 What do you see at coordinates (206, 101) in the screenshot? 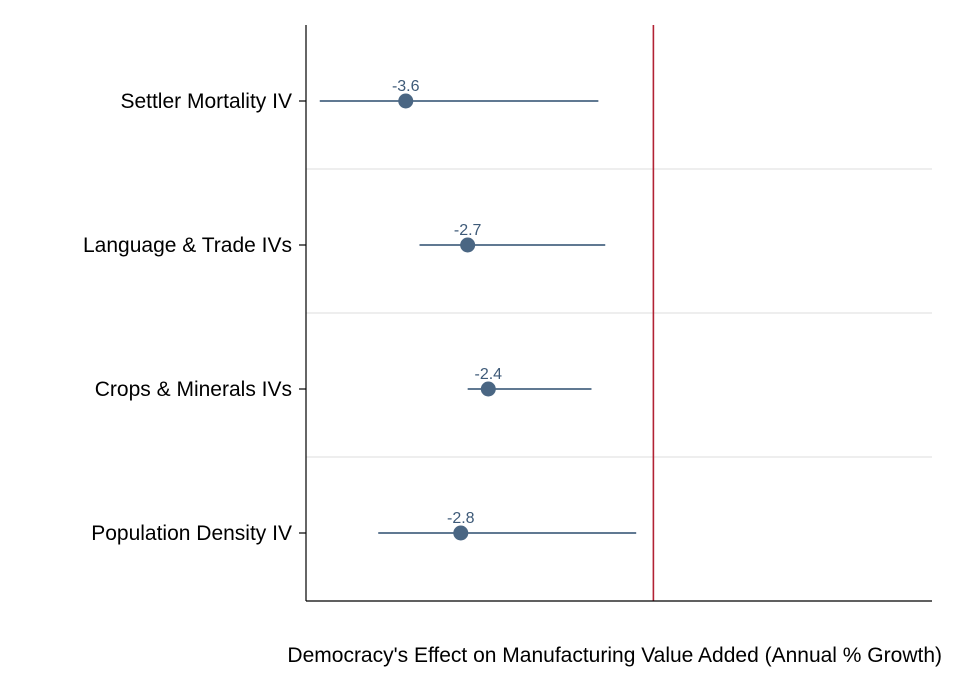
I see `category-label: Settler Mortality IV` at bounding box center [206, 101].